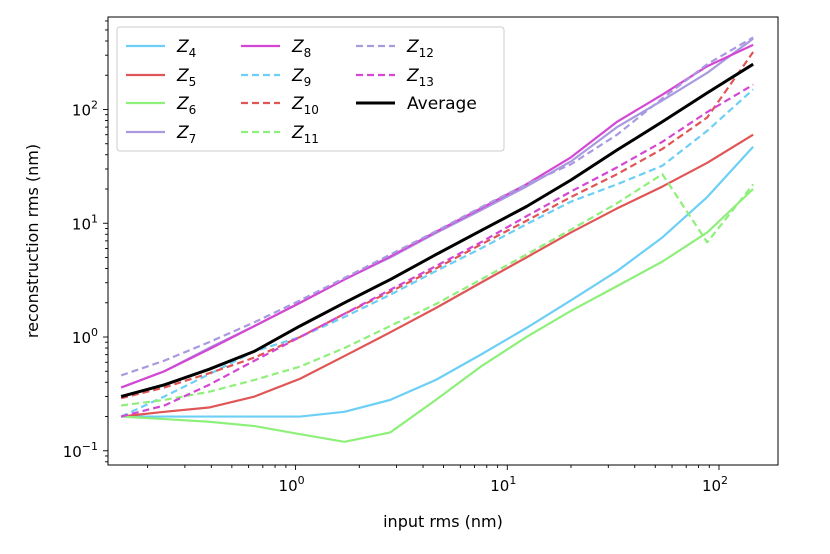 Image resolution: width=830 pixels, height=554 pixels. What do you see at coordinates (85, 108) in the screenshot?
I see `y-tick-label: 10²` at bounding box center [85, 108].